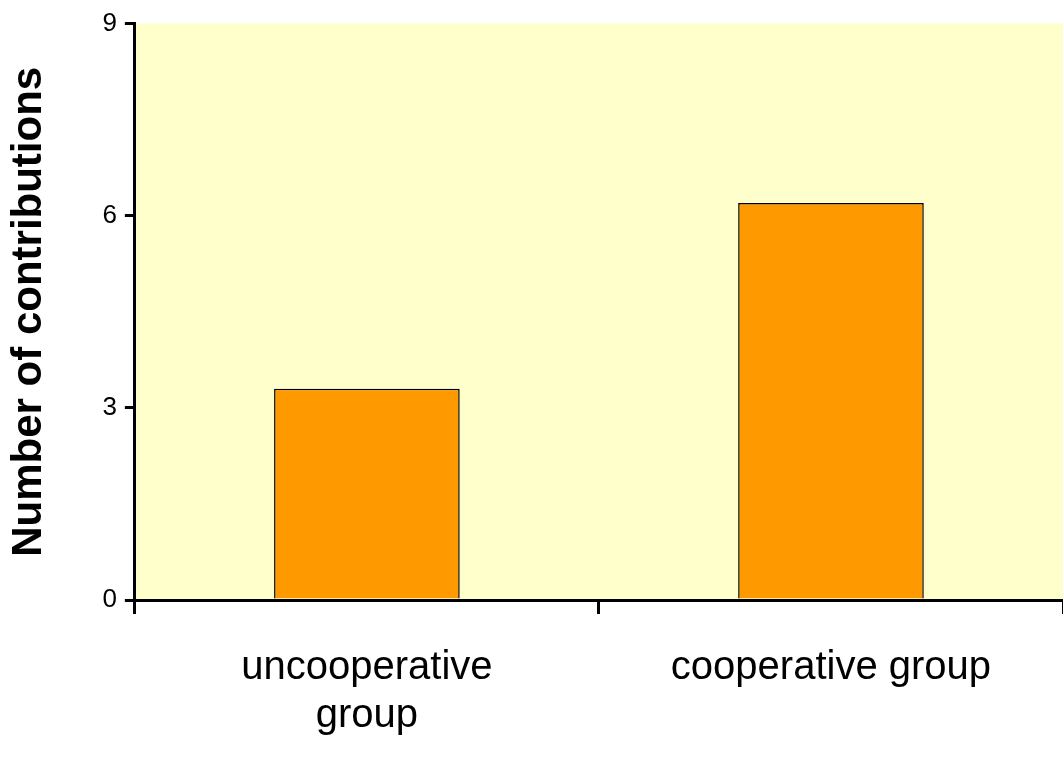 This screenshot has width=1063, height=770. Describe the element at coordinates (26, 311) in the screenshot. I see `y-axis-title: Number of contributions` at that location.